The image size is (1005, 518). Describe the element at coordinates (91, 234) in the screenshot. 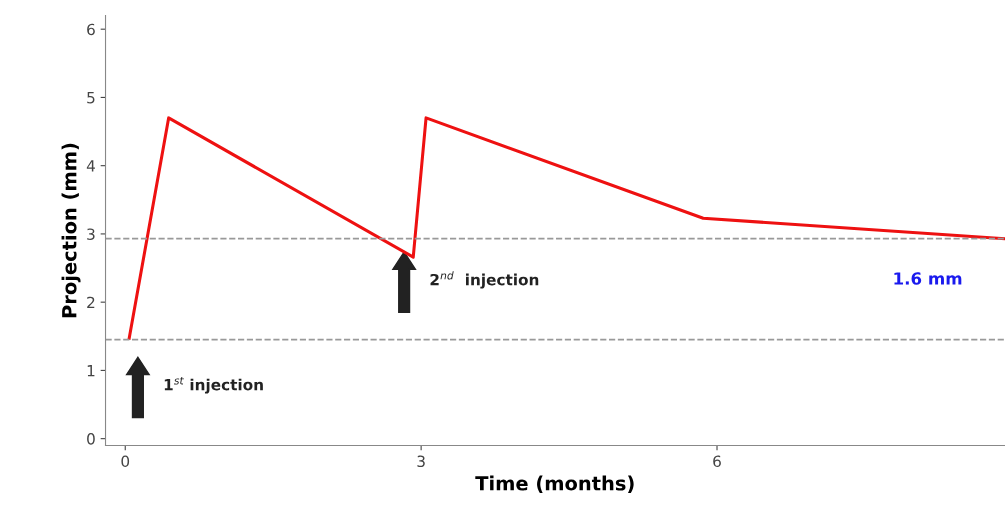

I see `y-tick-label: 3` at that location.